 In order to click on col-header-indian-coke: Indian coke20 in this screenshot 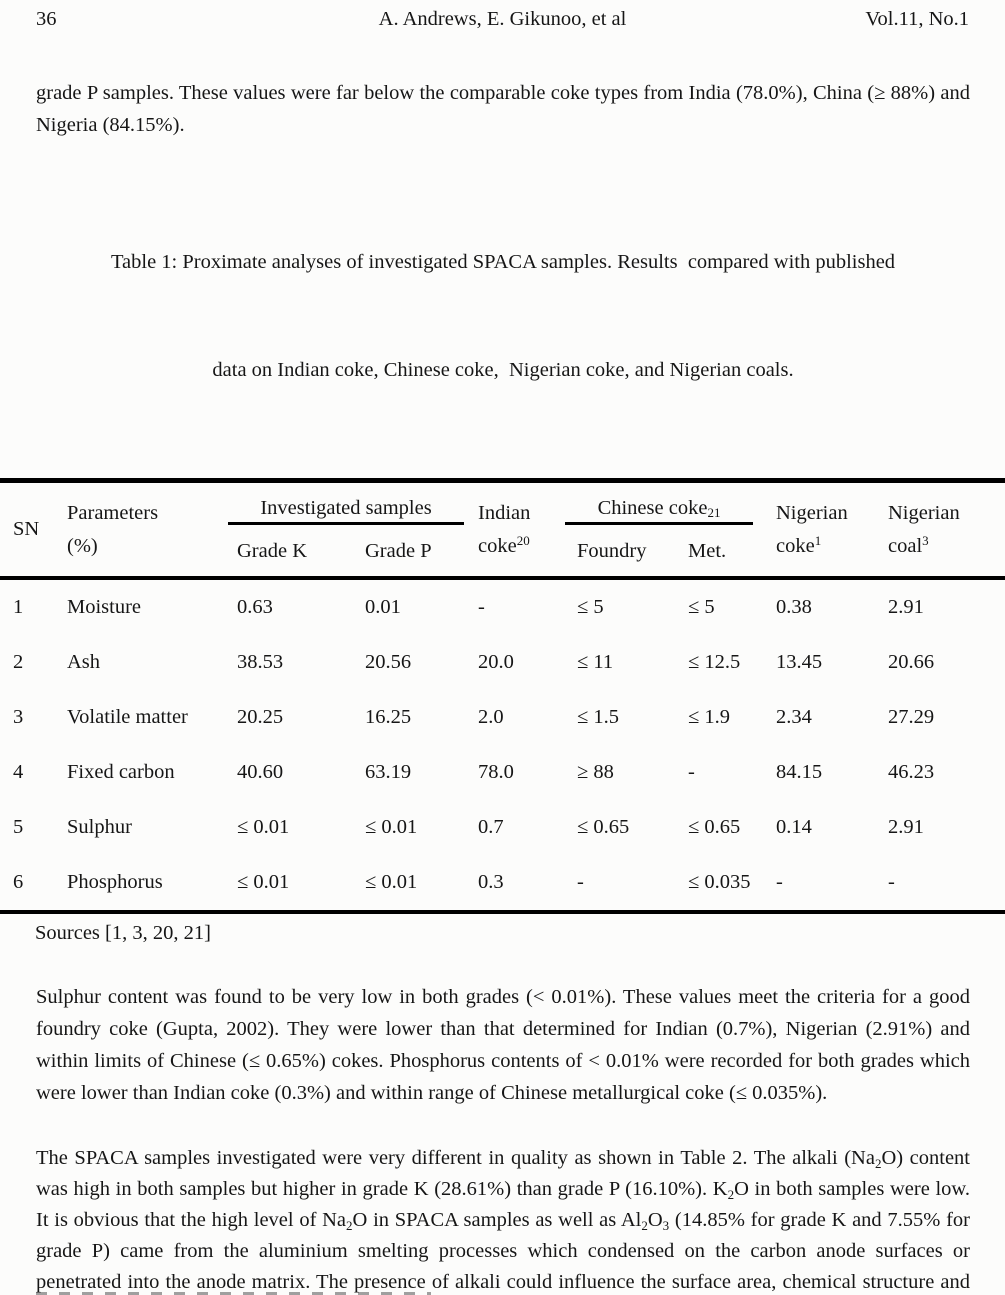, I will do `click(527, 529)`.